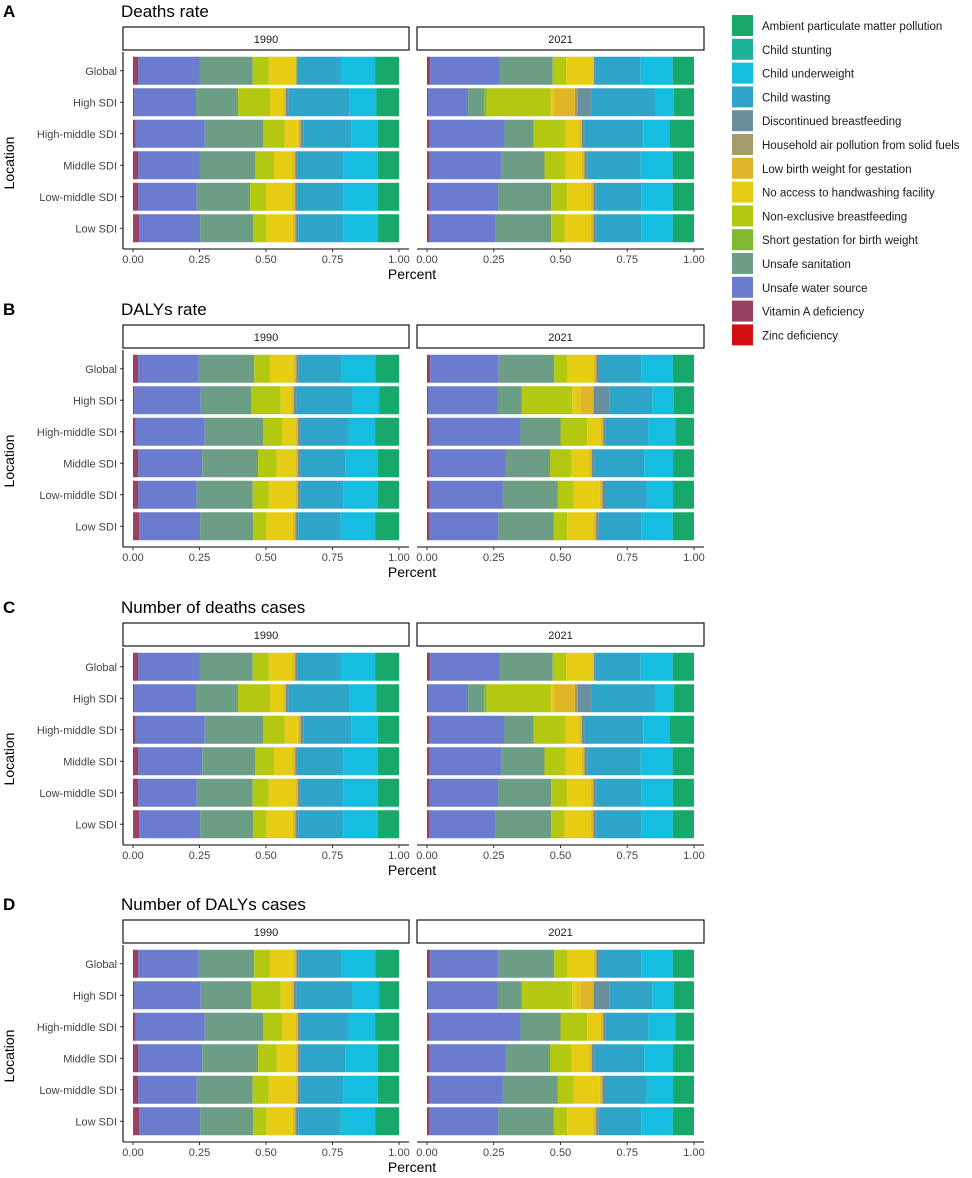  I want to click on legend-label: Child stunting, so click(797, 51).